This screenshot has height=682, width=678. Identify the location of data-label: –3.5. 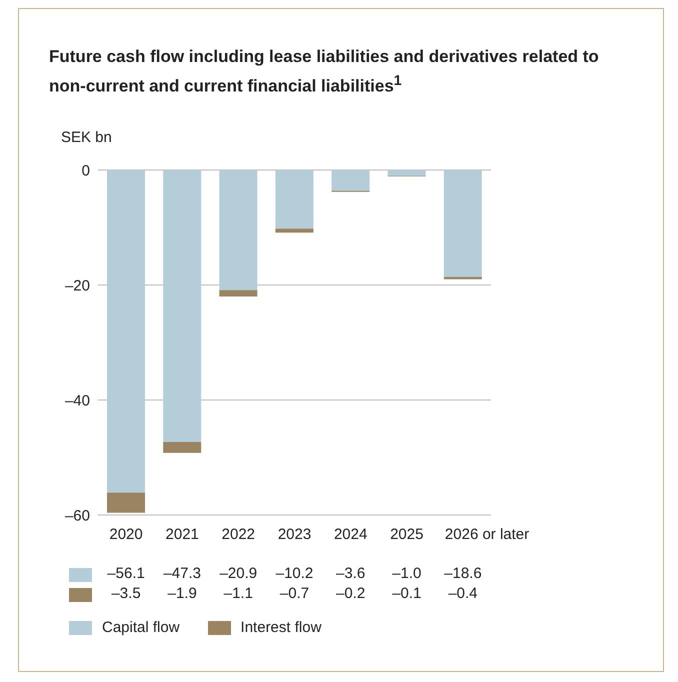
(126, 593).